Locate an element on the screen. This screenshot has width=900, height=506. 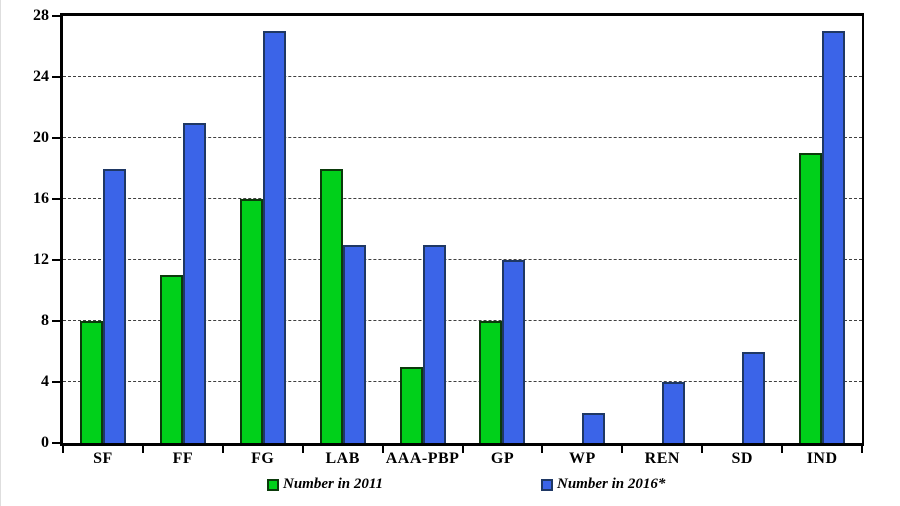
bar-group-sf is located at coordinates (103, 229).